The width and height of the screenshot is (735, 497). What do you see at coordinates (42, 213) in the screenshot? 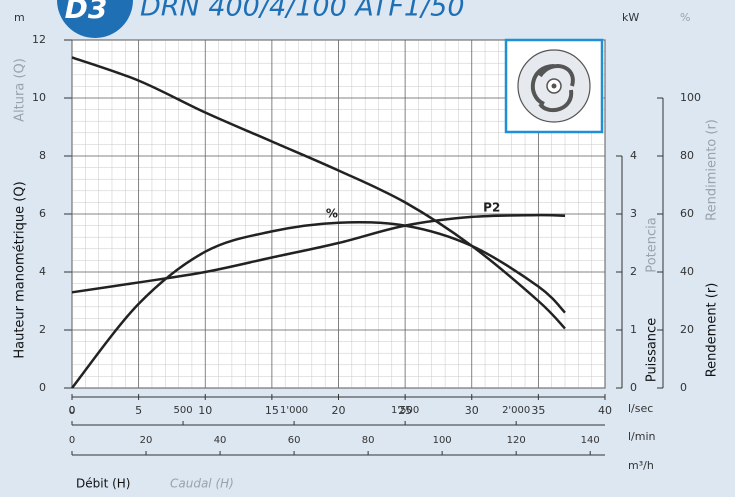
I see `y-tick-label: 6` at bounding box center [42, 213].